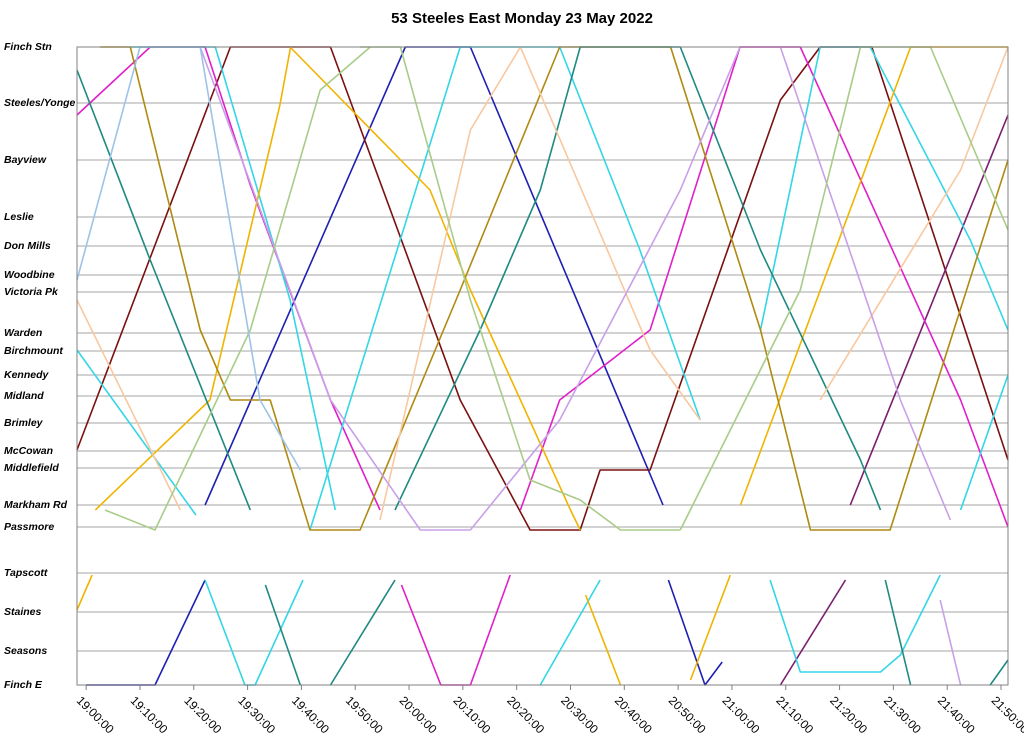  What do you see at coordinates (579, 714) in the screenshot?
I see `x-tick-label: 20:30:00` at bounding box center [579, 714].